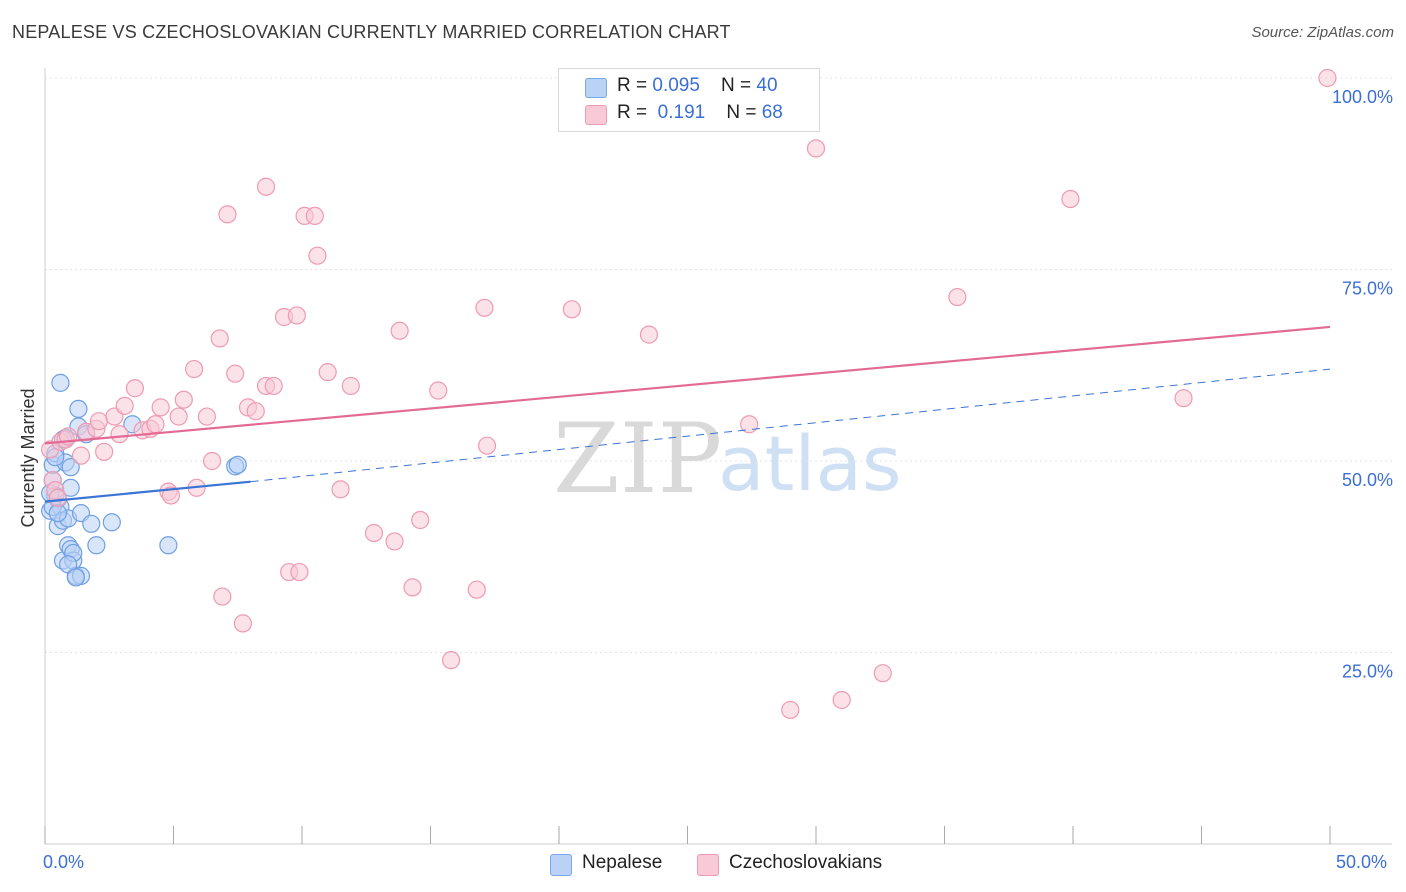  I want to click on legend-r-value: 0.191, so click(679, 112).